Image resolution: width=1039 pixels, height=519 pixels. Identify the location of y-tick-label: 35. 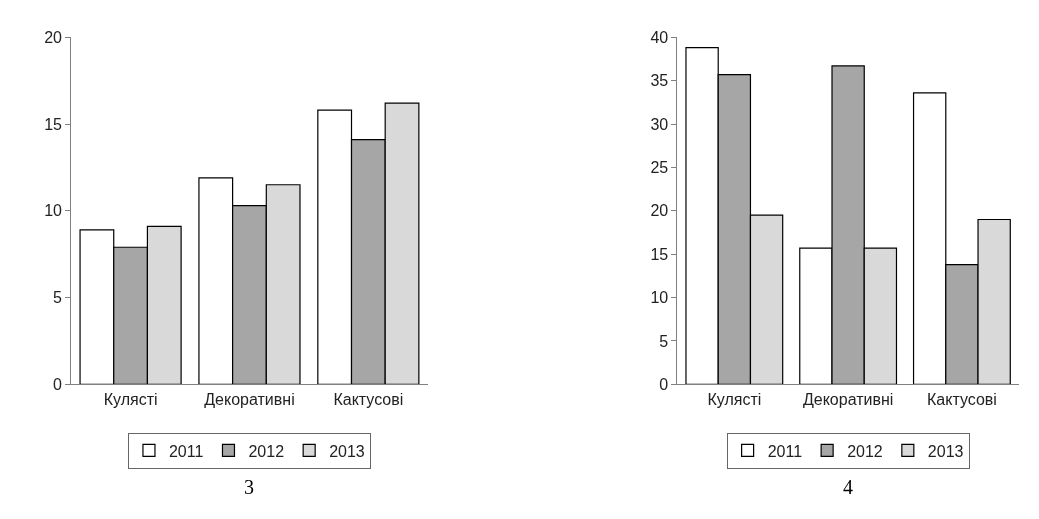
(659, 81).